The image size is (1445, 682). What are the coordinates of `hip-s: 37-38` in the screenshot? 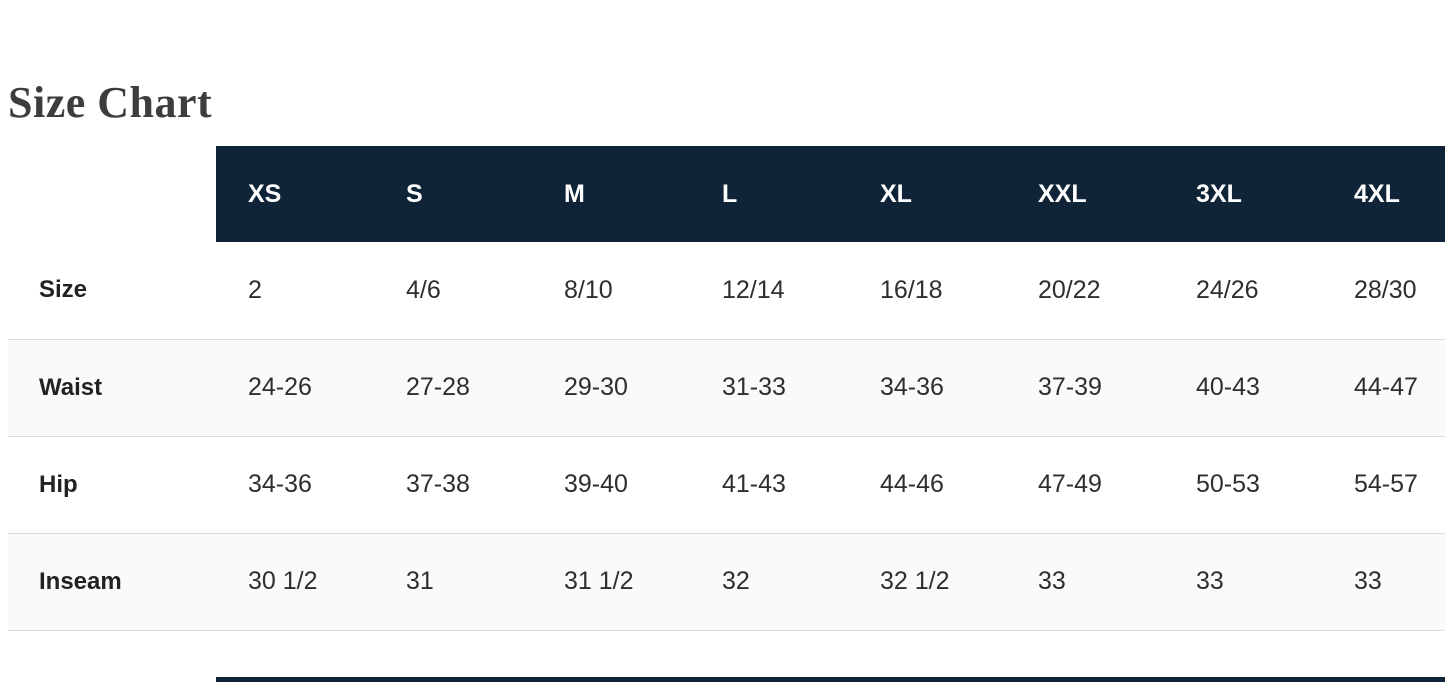 It's located at (438, 484).